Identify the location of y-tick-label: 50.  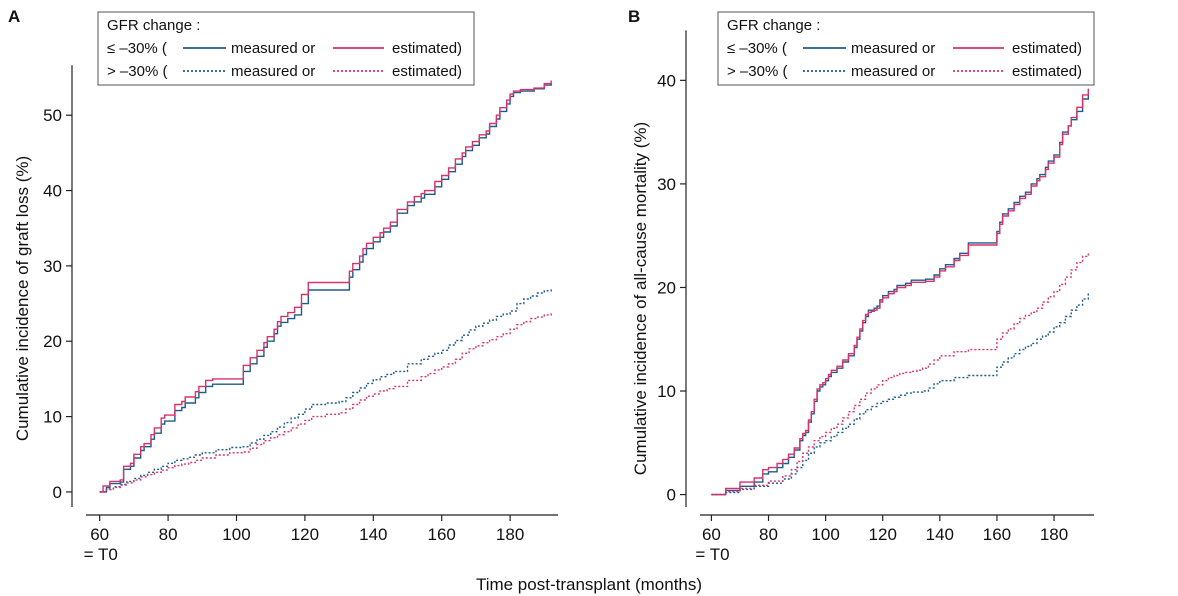
(52, 115).